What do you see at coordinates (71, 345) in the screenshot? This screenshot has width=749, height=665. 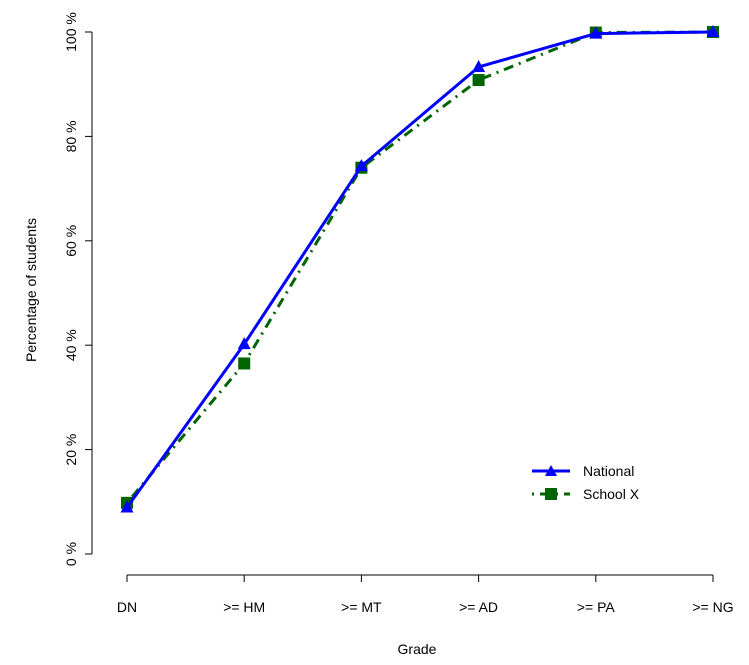 I see `y-tick-label: 40 %` at bounding box center [71, 345].